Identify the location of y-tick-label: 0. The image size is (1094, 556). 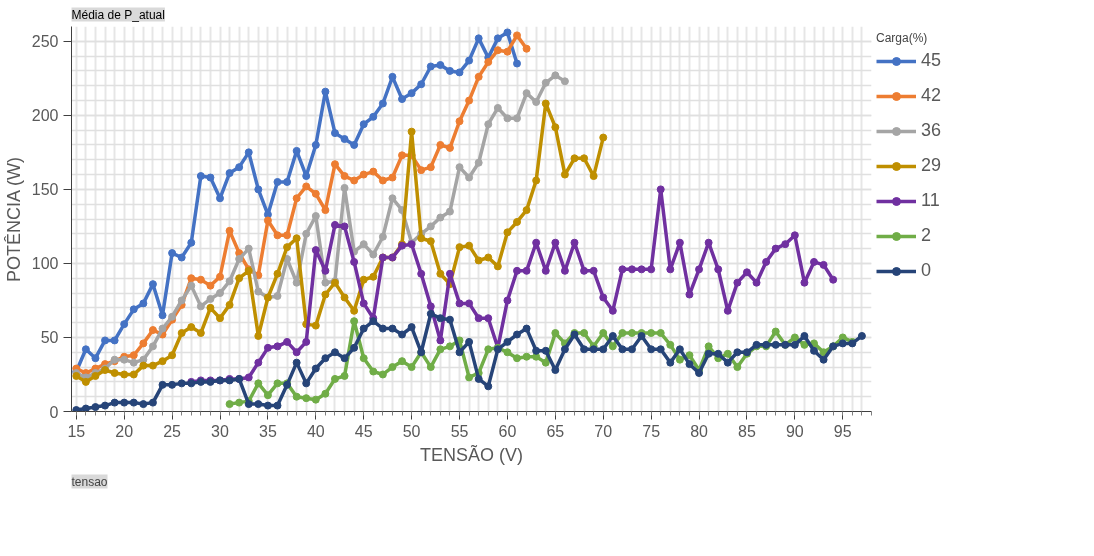
(54, 412).